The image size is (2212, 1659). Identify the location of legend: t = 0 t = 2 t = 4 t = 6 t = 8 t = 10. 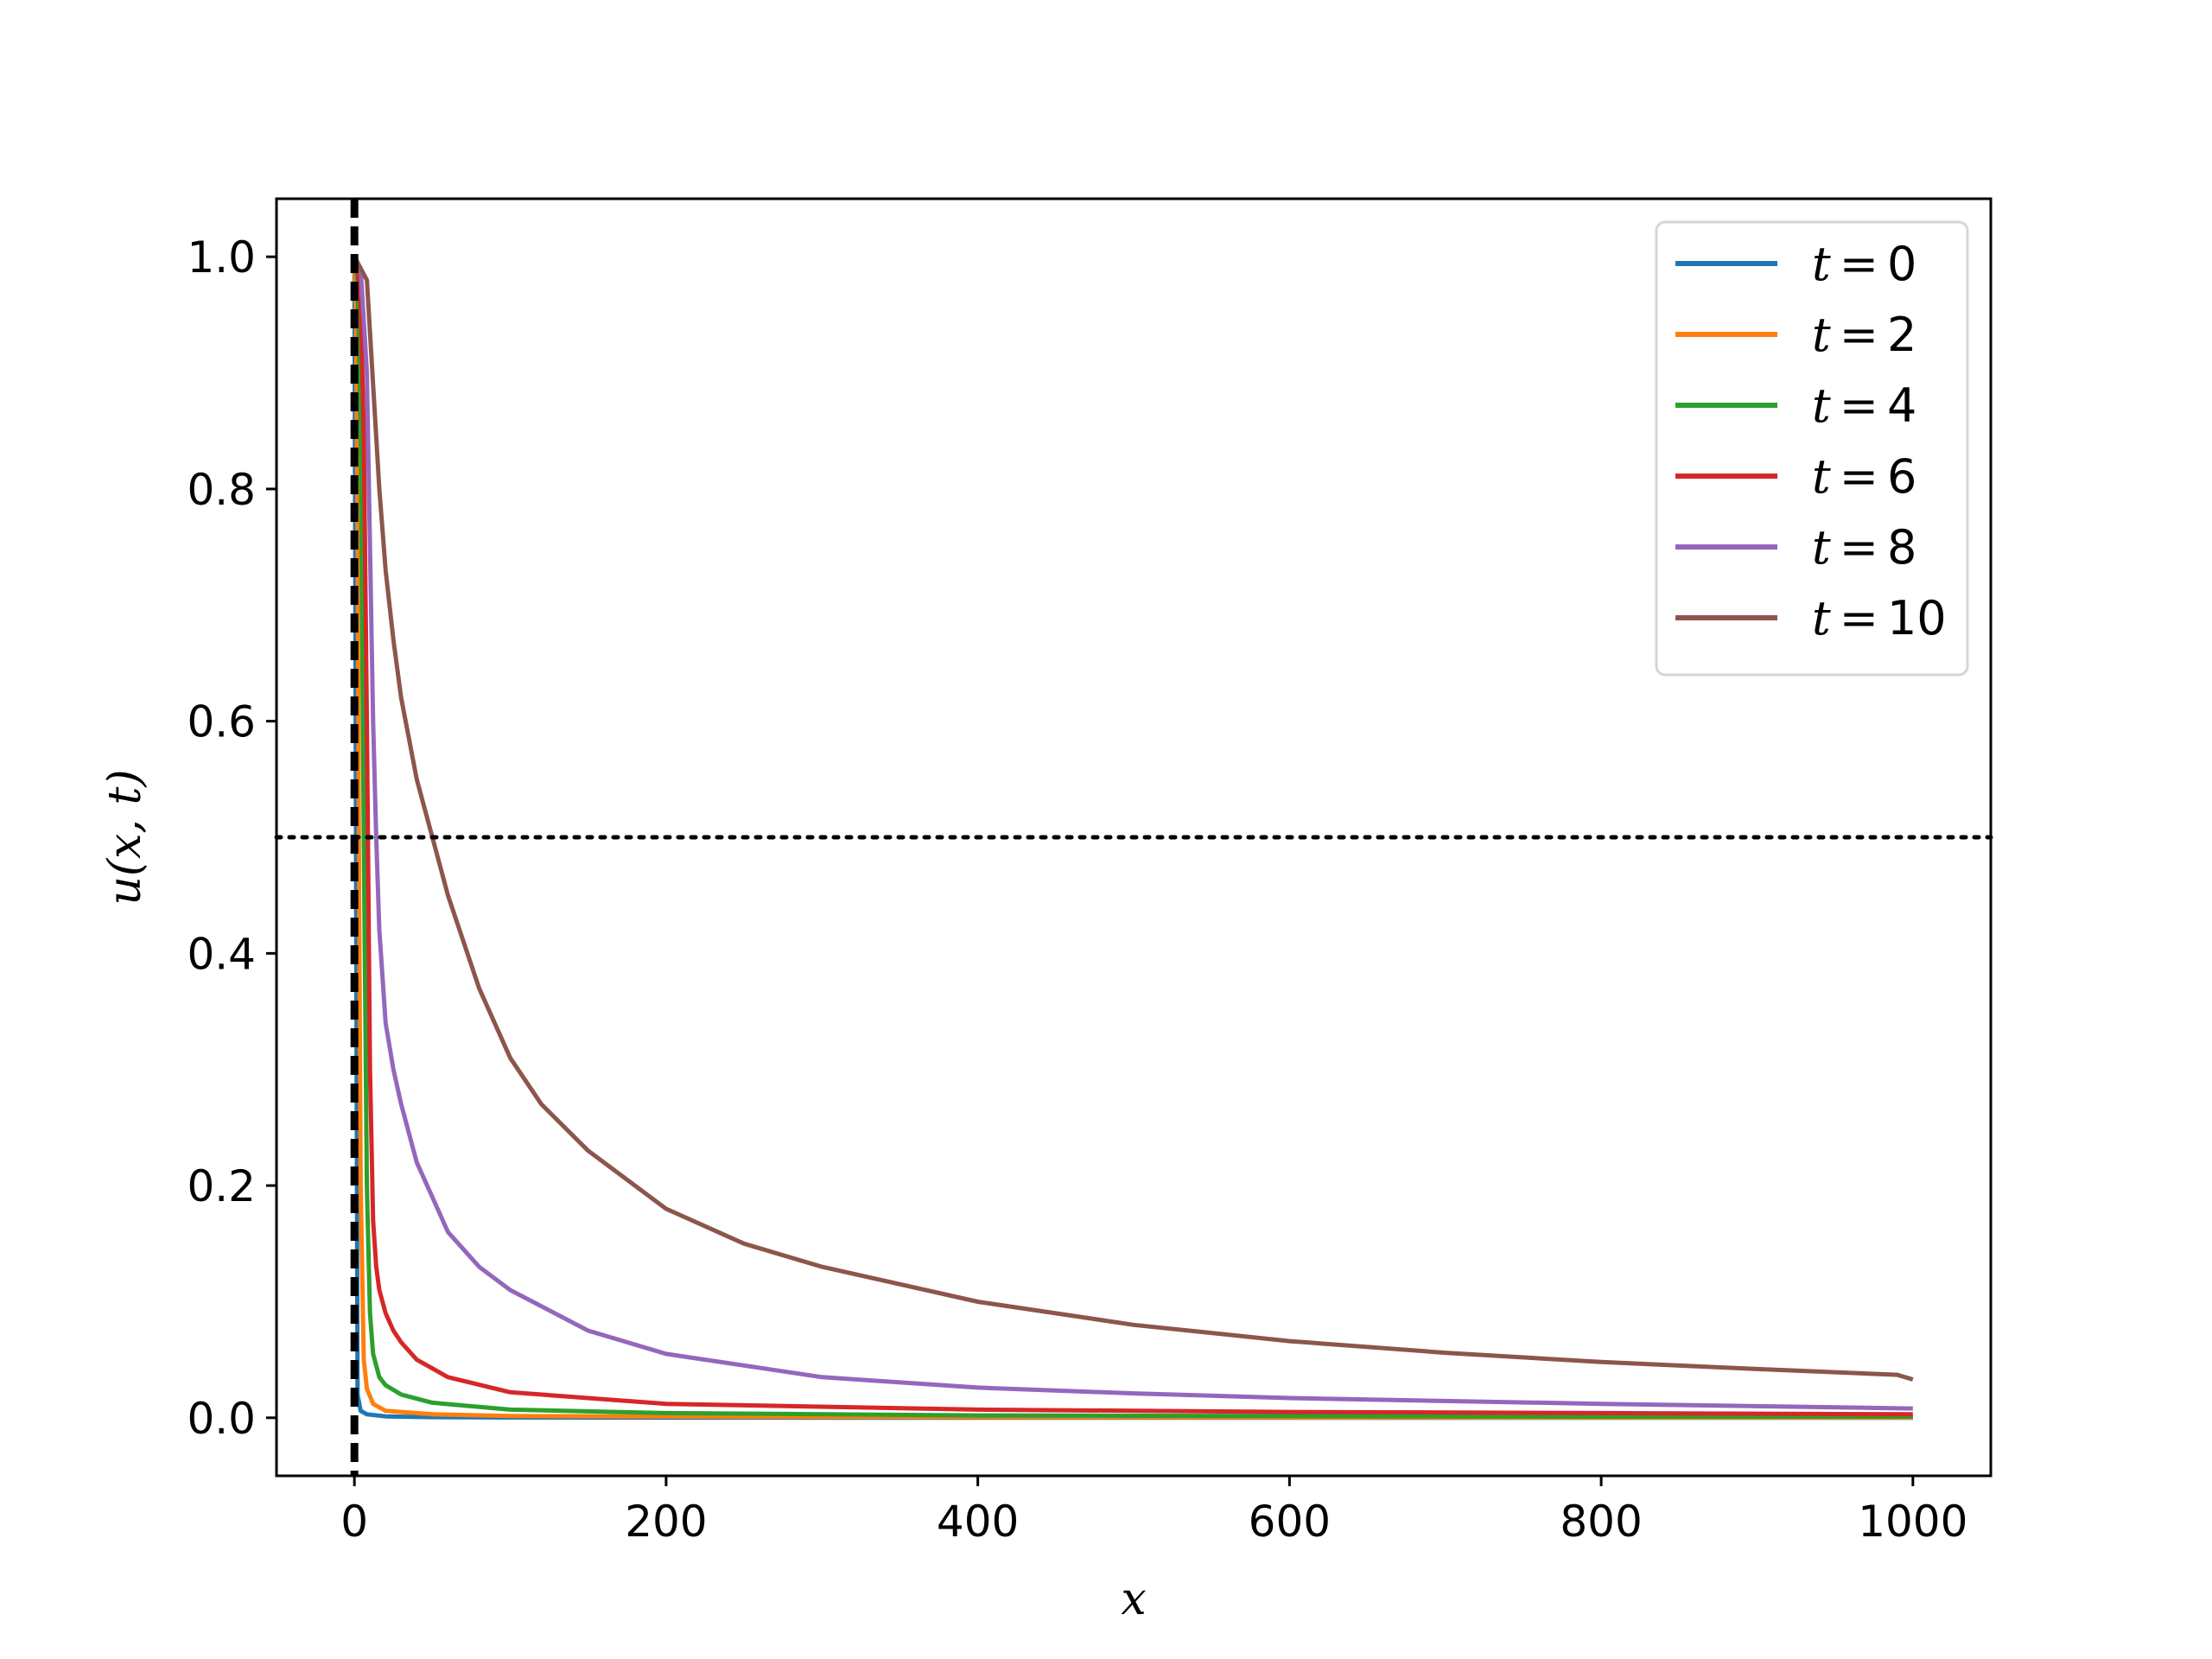
(1812, 448).